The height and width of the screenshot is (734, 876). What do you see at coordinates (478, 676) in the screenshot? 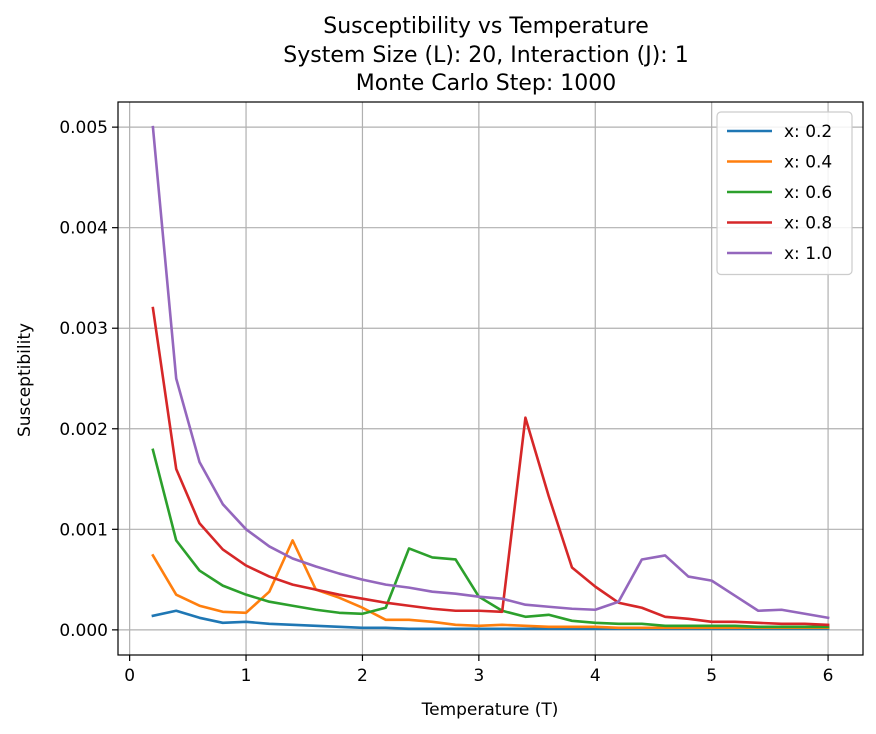
I see `x-tick-label: 3` at bounding box center [478, 676].